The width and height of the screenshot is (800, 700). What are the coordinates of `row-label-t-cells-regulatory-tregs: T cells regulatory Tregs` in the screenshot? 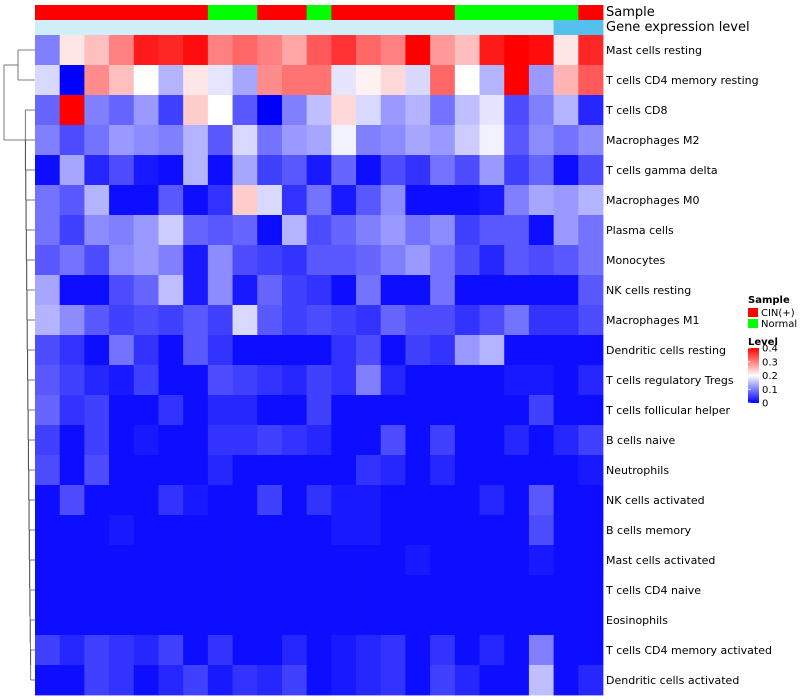 It's located at (669, 380).